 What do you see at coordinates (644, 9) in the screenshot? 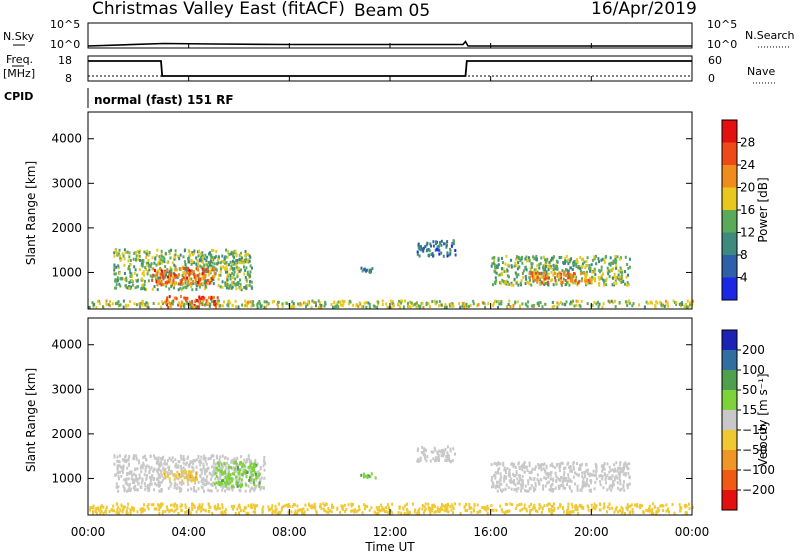
I see `date-label: 16/Apr/2019` at bounding box center [644, 9].